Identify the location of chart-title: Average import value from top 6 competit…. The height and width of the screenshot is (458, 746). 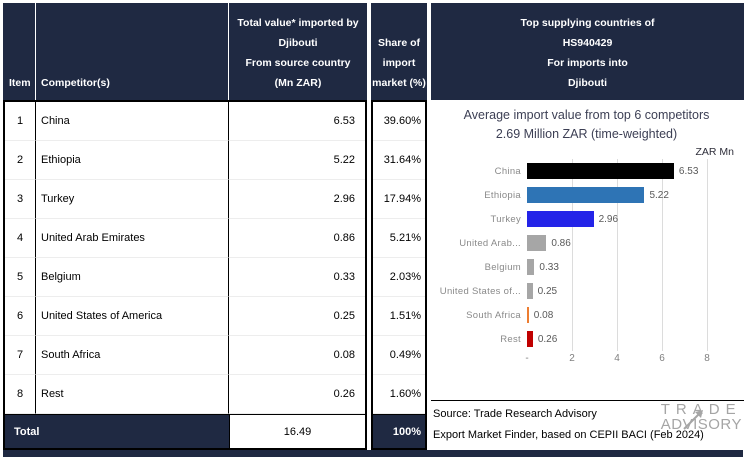
(586, 115).